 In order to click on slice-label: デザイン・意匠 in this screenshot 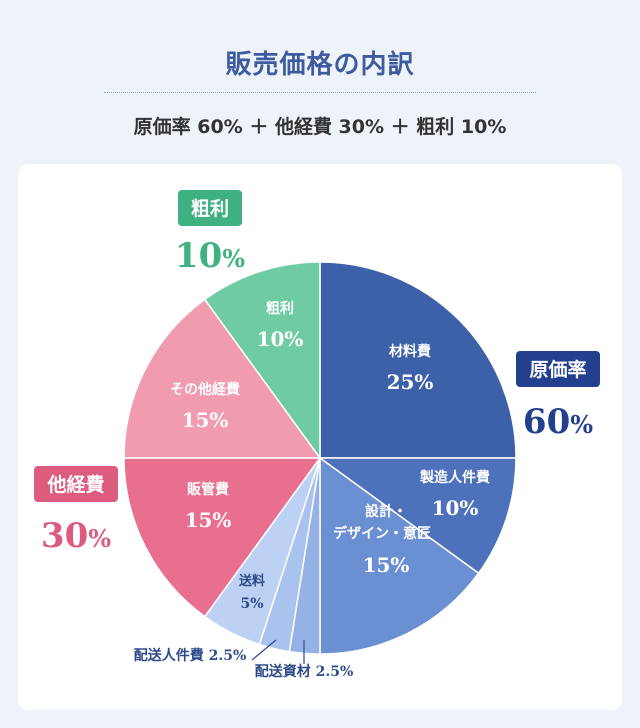, I will do `click(382, 533)`.